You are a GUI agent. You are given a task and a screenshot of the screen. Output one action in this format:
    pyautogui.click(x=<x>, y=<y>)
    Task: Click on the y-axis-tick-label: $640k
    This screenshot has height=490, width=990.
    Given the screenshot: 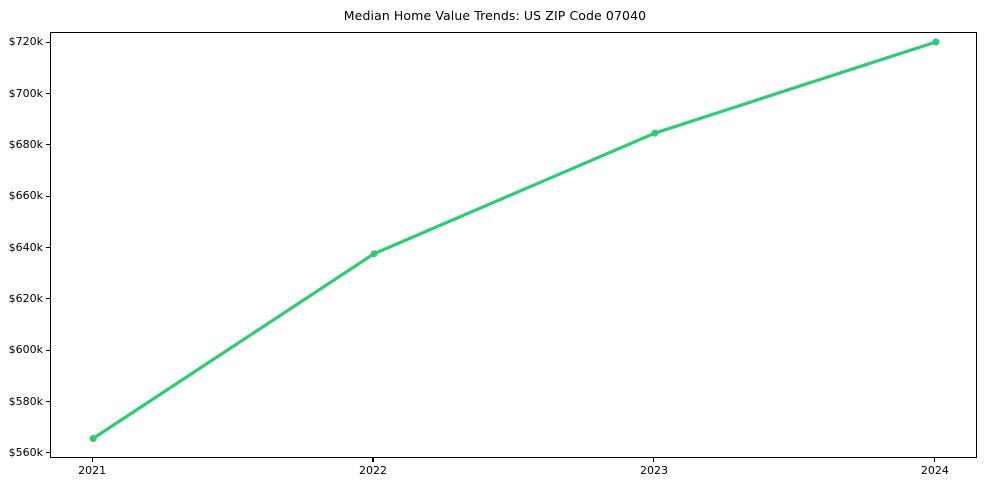 What is the action you would take?
    pyautogui.click(x=25, y=247)
    